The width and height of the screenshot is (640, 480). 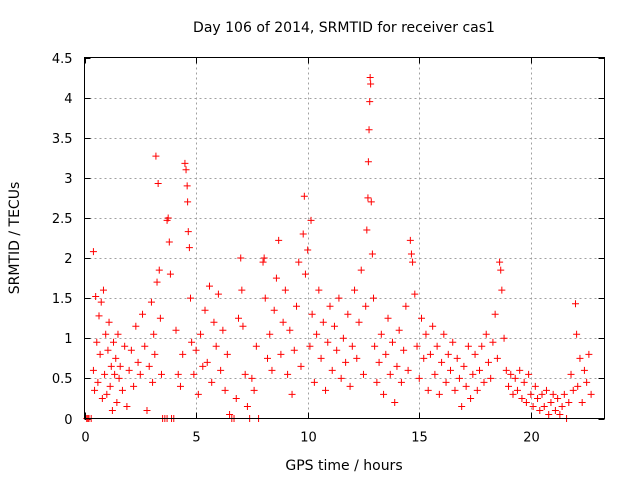 I want to click on y-tick-label: 1, so click(x=68, y=339).